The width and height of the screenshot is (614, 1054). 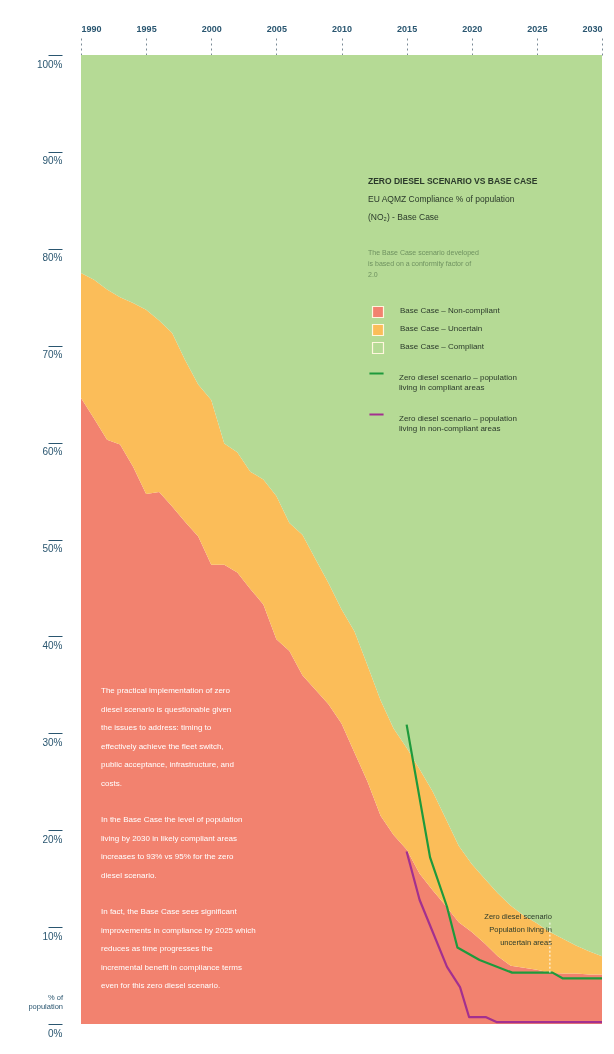 What do you see at coordinates (52, 742) in the screenshot?
I see `y-tick-label: 30%` at bounding box center [52, 742].